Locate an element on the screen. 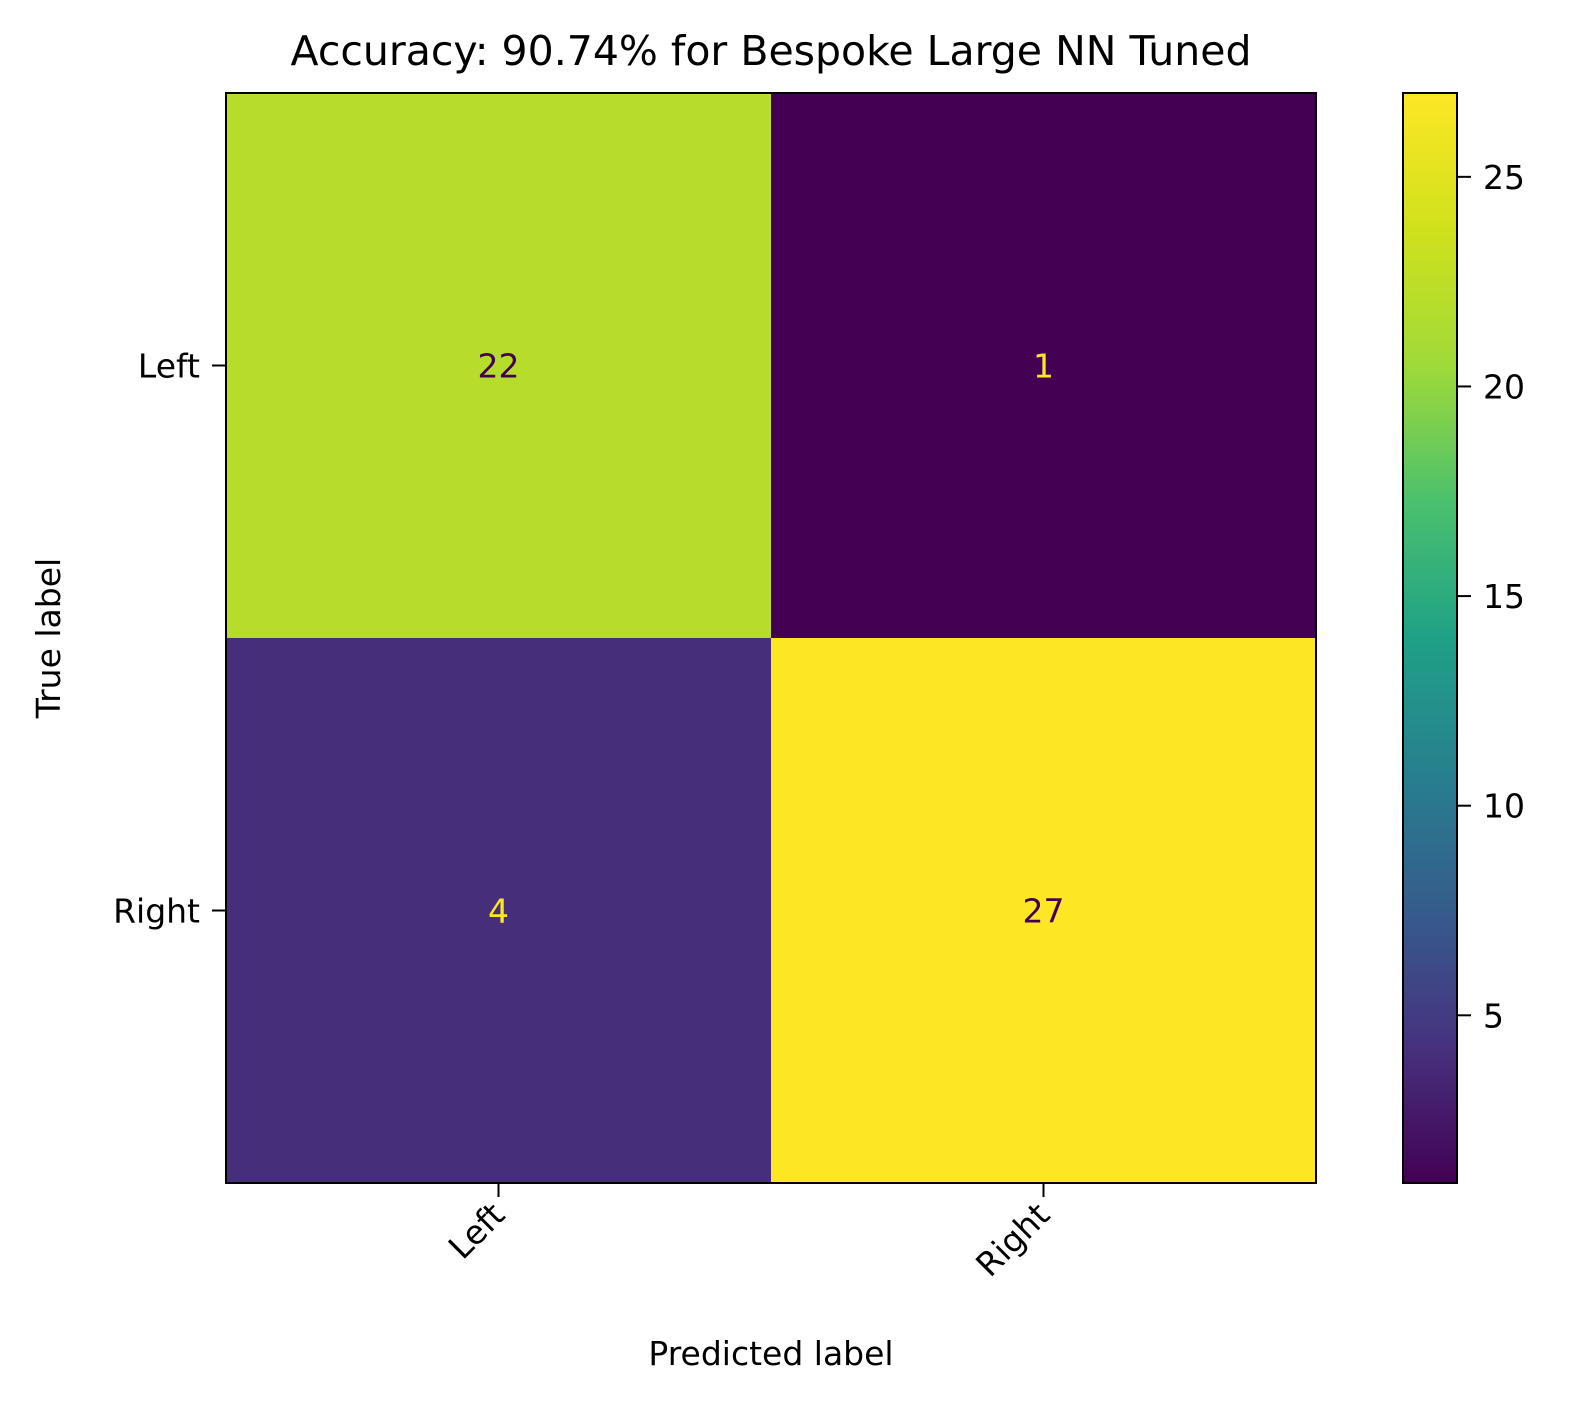 The image size is (1571, 1408). colorbar is located at coordinates (1430, 638).